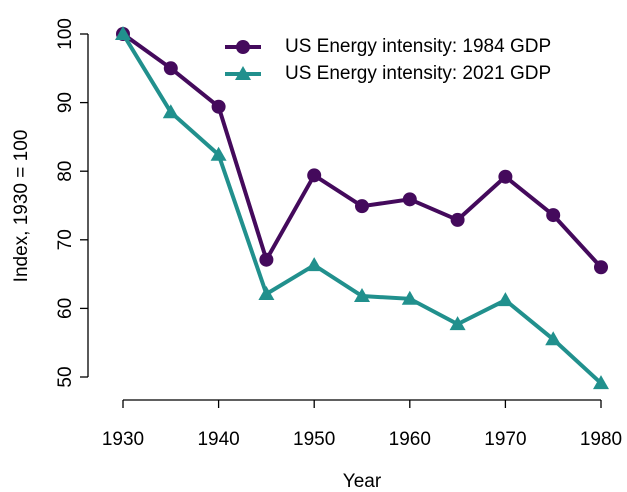 The width and height of the screenshot is (627, 492). Describe the element at coordinates (505, 439) in the screenshot. I see `x-tick-label: 1970` at that location.